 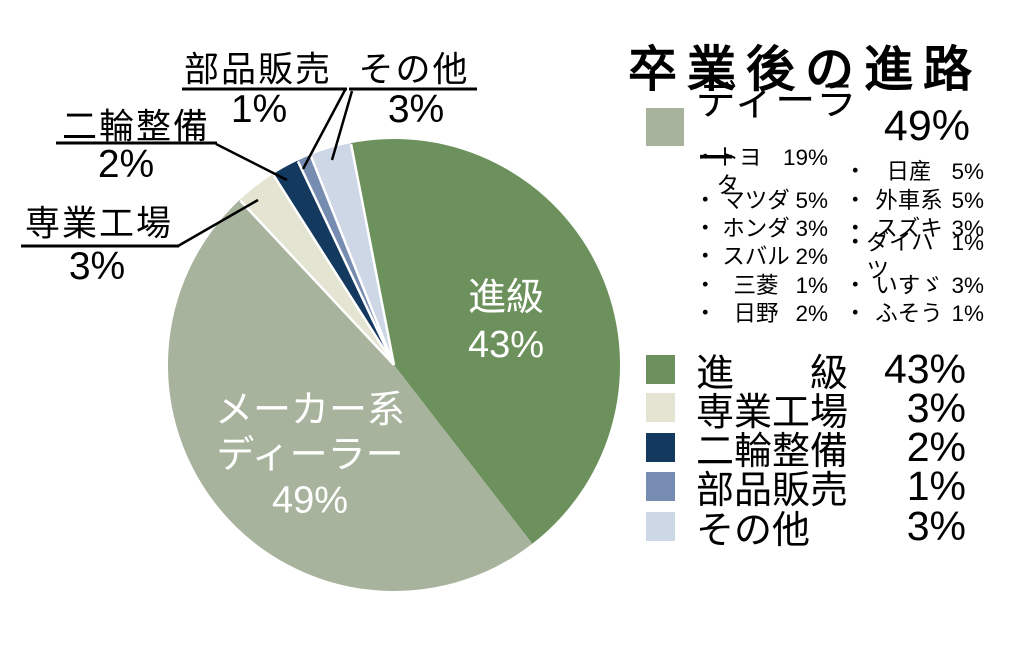 I want to click on legend-row-motorcycle: 二輪整備 2%, so click(x=831, y=448).